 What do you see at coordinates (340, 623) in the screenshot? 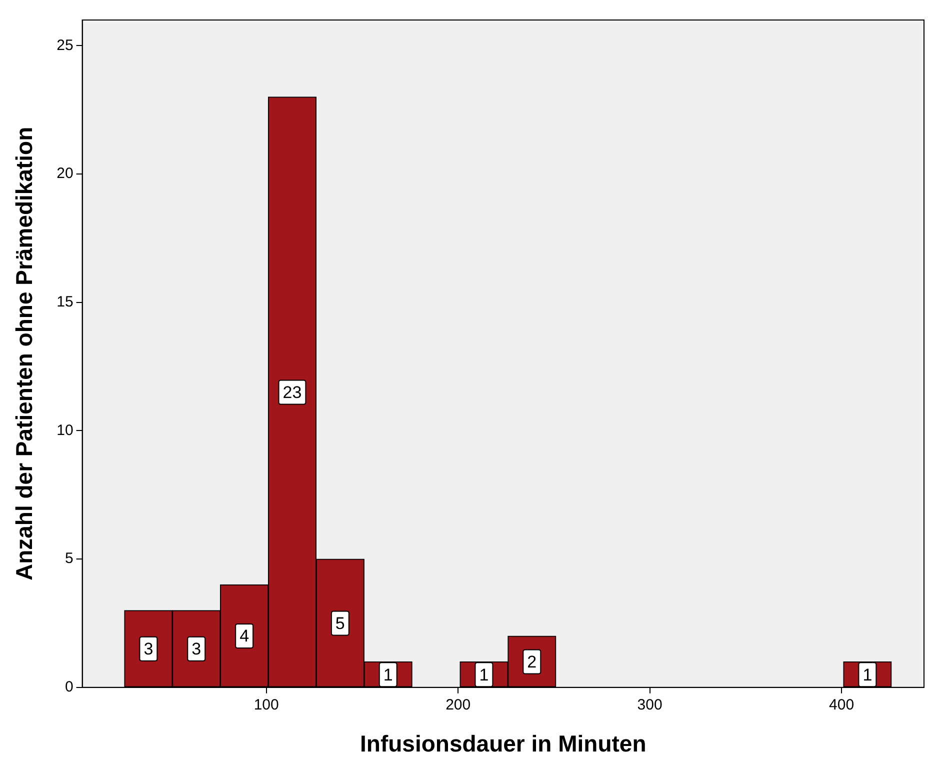
I see `data-label: 5` at bounding box center [340, 623].